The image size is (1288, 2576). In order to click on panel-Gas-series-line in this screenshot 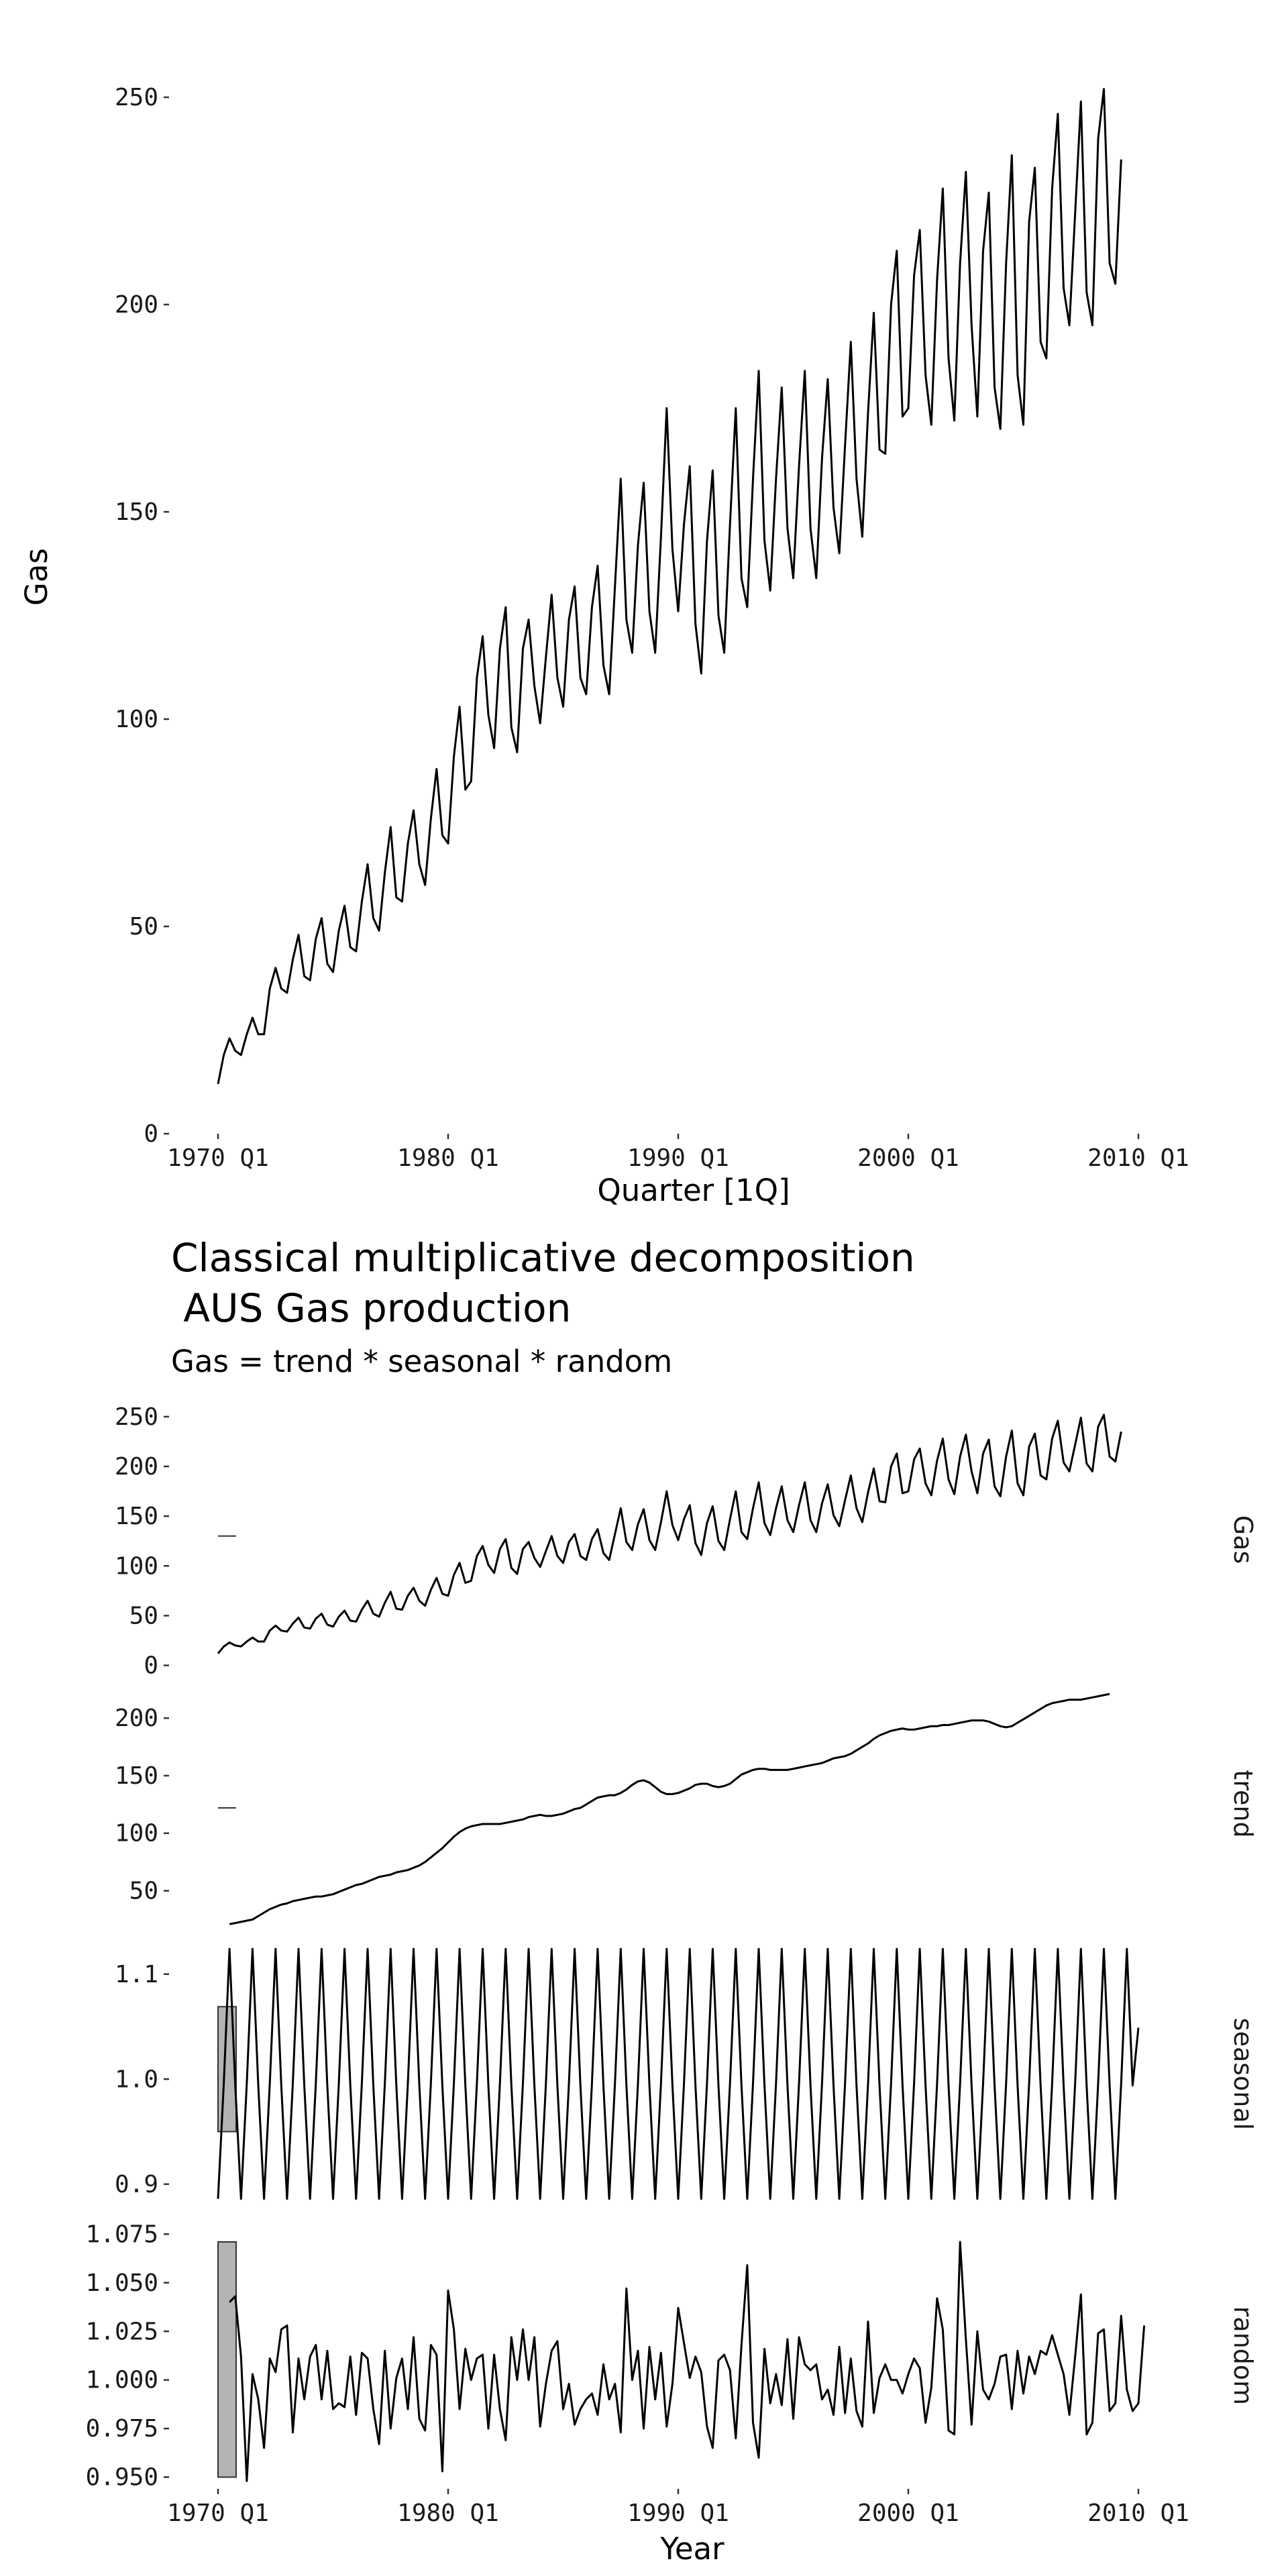, I will do `click(669, 1533)`.